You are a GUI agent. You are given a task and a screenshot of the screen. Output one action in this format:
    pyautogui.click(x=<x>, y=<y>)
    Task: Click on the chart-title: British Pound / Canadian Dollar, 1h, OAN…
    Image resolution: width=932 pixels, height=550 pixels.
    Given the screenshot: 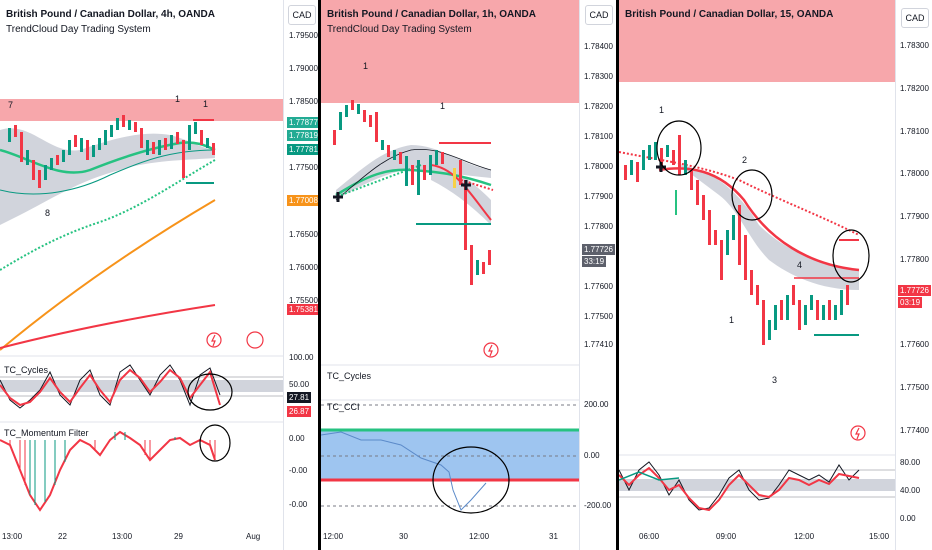 What is the action you would take?
    pyautogui.click(x=431, y=14)
    